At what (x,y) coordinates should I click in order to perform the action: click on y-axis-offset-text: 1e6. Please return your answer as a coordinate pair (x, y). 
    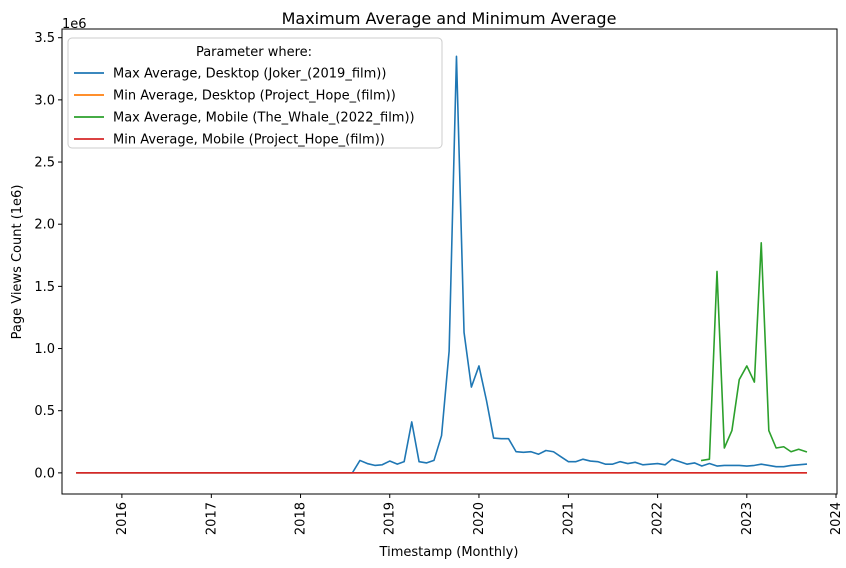
    Looking at the image, I should click on (74, 24).